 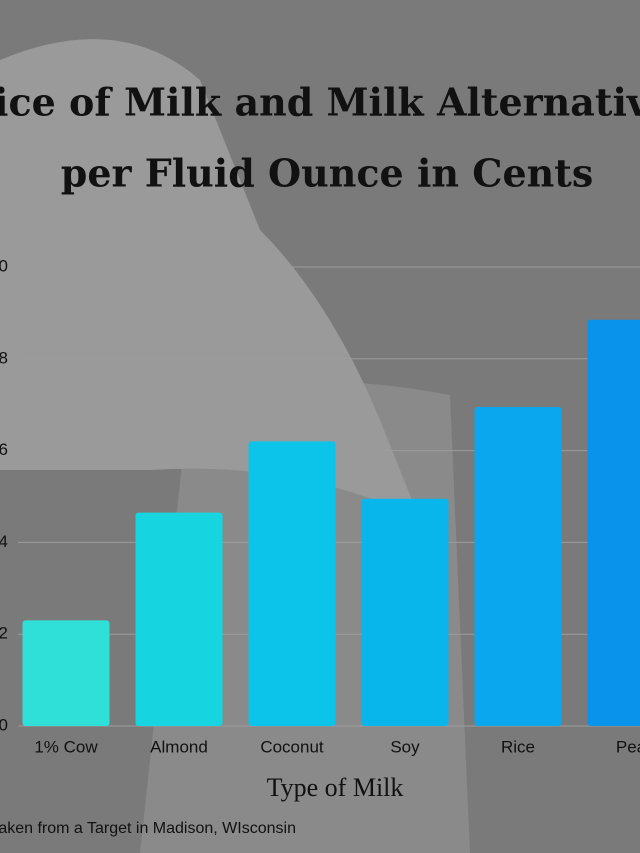 What do you see at coordinates (4, 633) in the screenshot?
I see `y-tick-label: 2` at bounding box center [4, 633].